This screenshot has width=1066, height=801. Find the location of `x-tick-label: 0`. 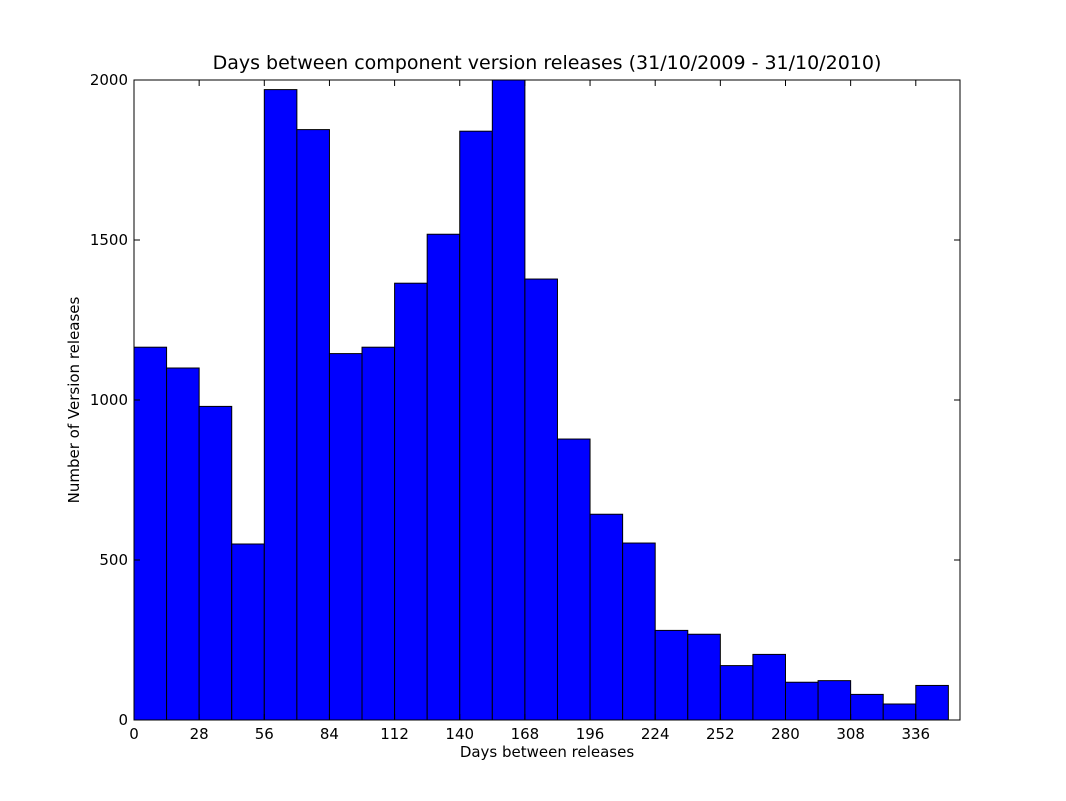

x-tick-label: 0 is located at coordinates (134, 734).